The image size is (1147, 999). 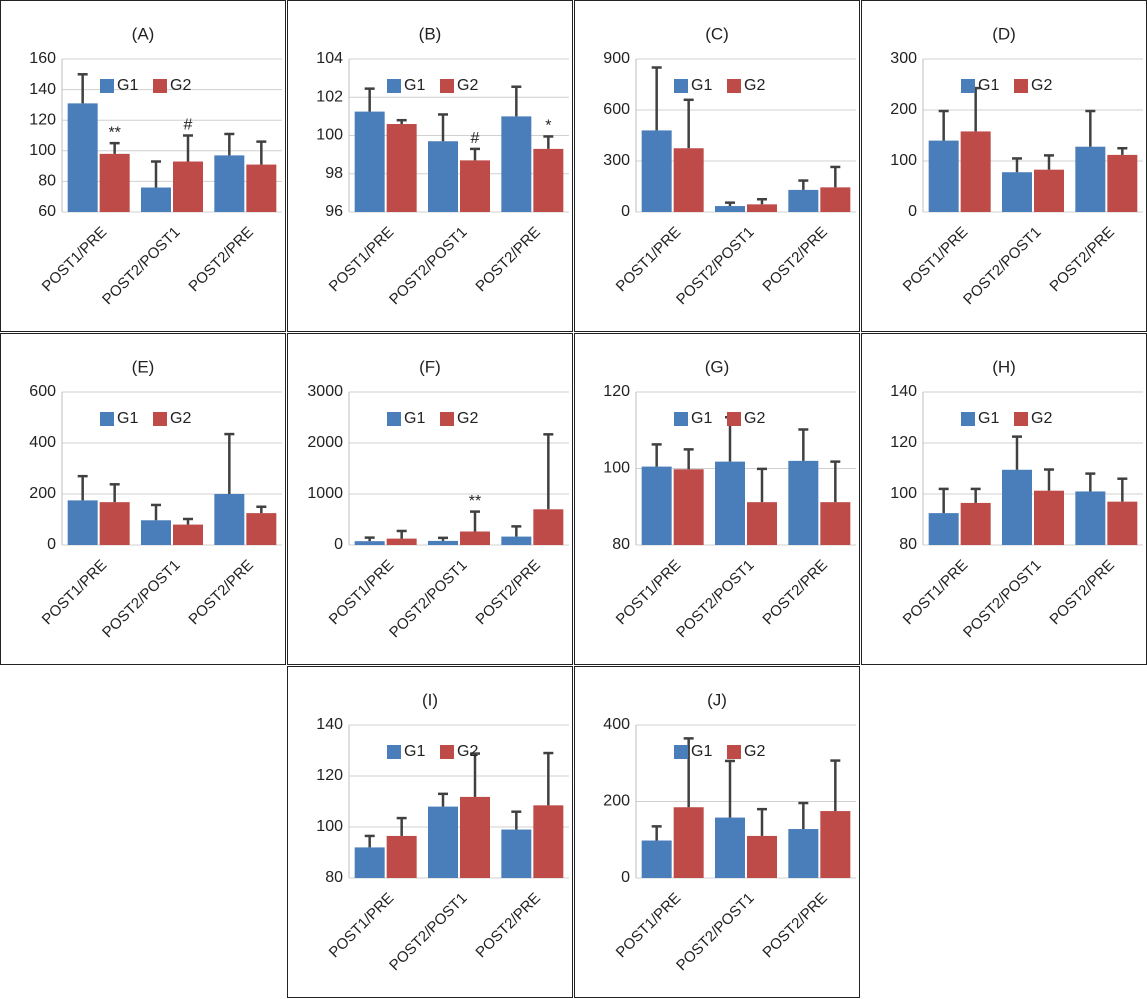 What do you see at coordinates (1004, 33) in the screenshot?
I see `chart-title: (D)` at bounding box center [1004, 33].